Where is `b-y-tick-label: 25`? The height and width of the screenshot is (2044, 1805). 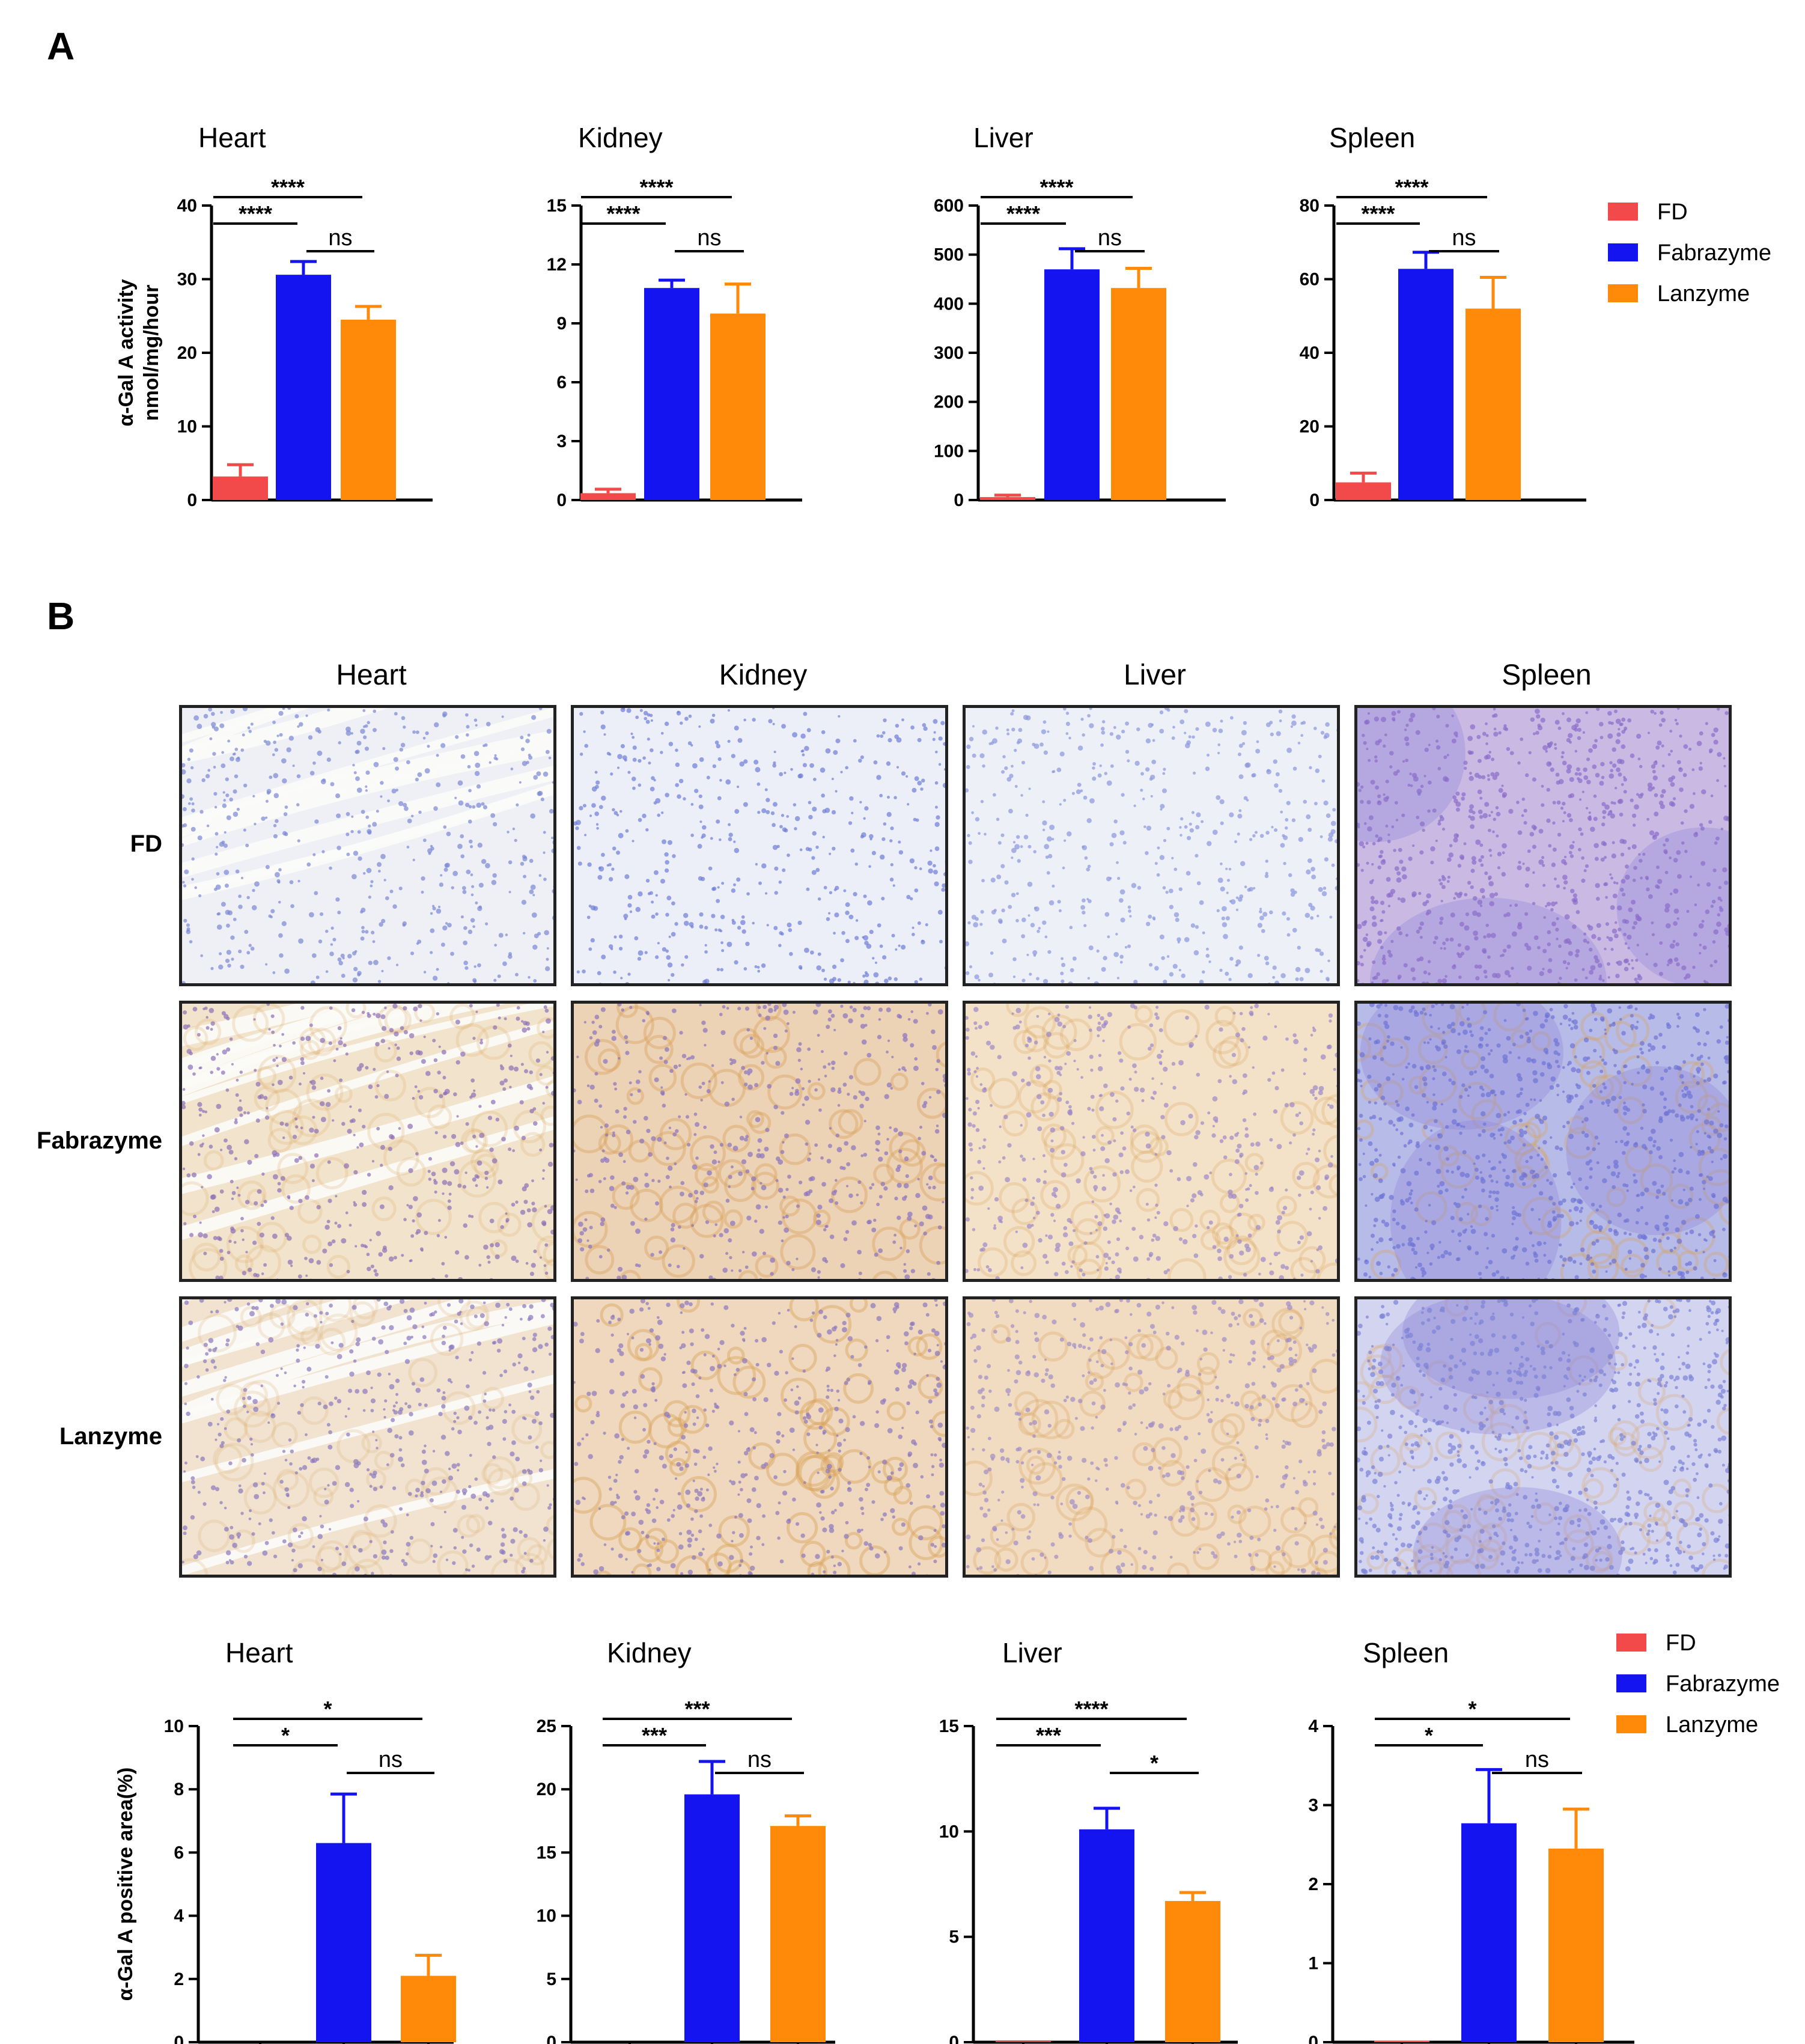 b-y-tick-label: 25 is located at coordinates (546, 1726).